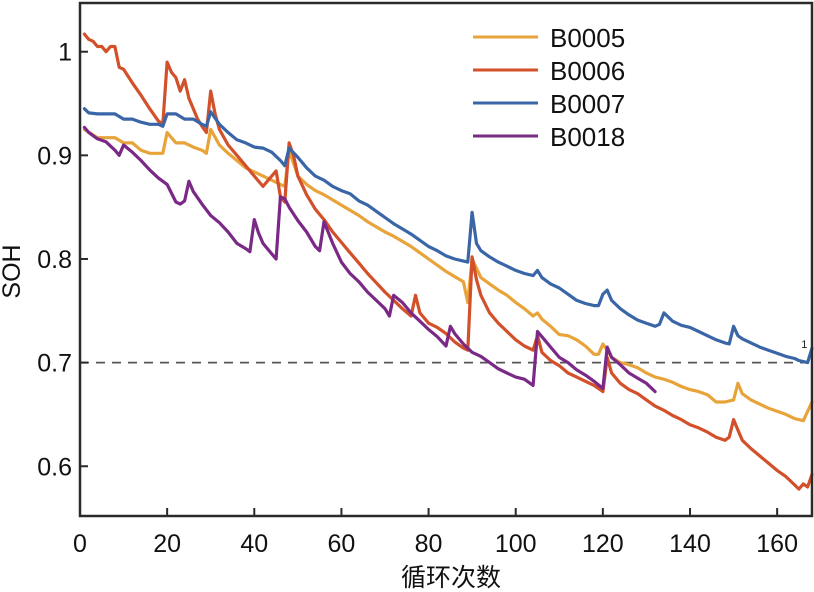 Image resolution: width=814 pixels, height=592 pixels. I want to click on legend-item-b0007: B0007, so click(549, 104).